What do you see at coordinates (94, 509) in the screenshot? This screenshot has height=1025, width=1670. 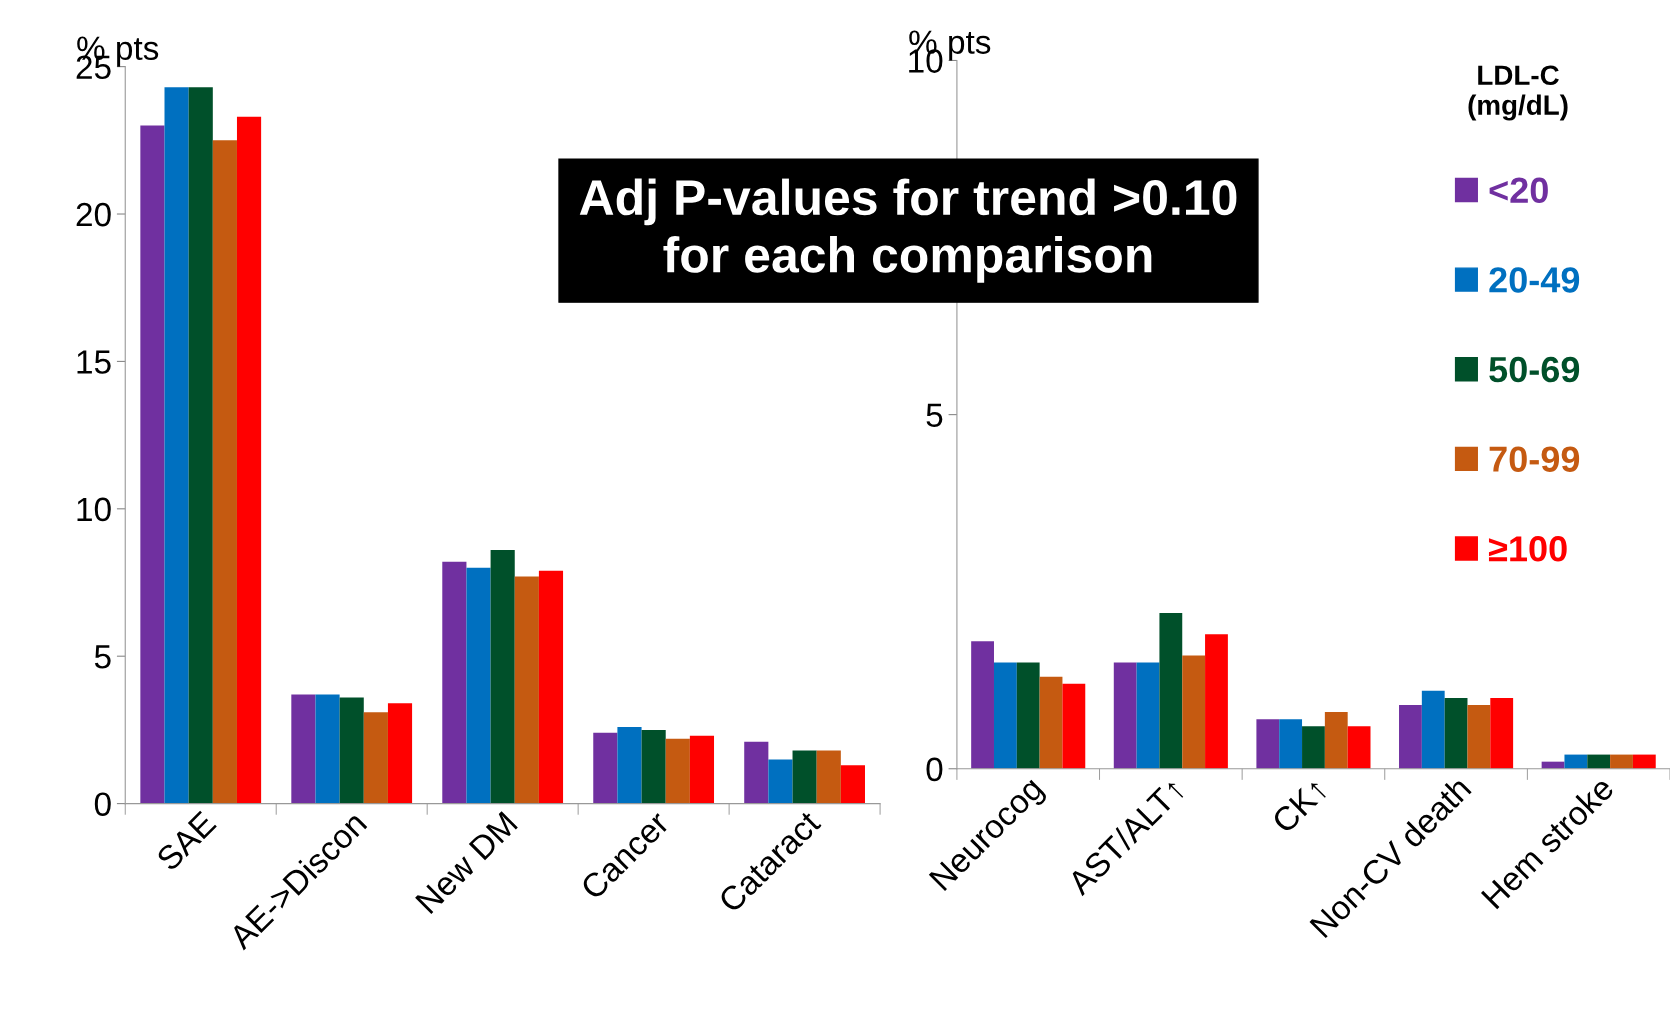 I see `y-tick-label: 10` at bounding box center [94, 509].